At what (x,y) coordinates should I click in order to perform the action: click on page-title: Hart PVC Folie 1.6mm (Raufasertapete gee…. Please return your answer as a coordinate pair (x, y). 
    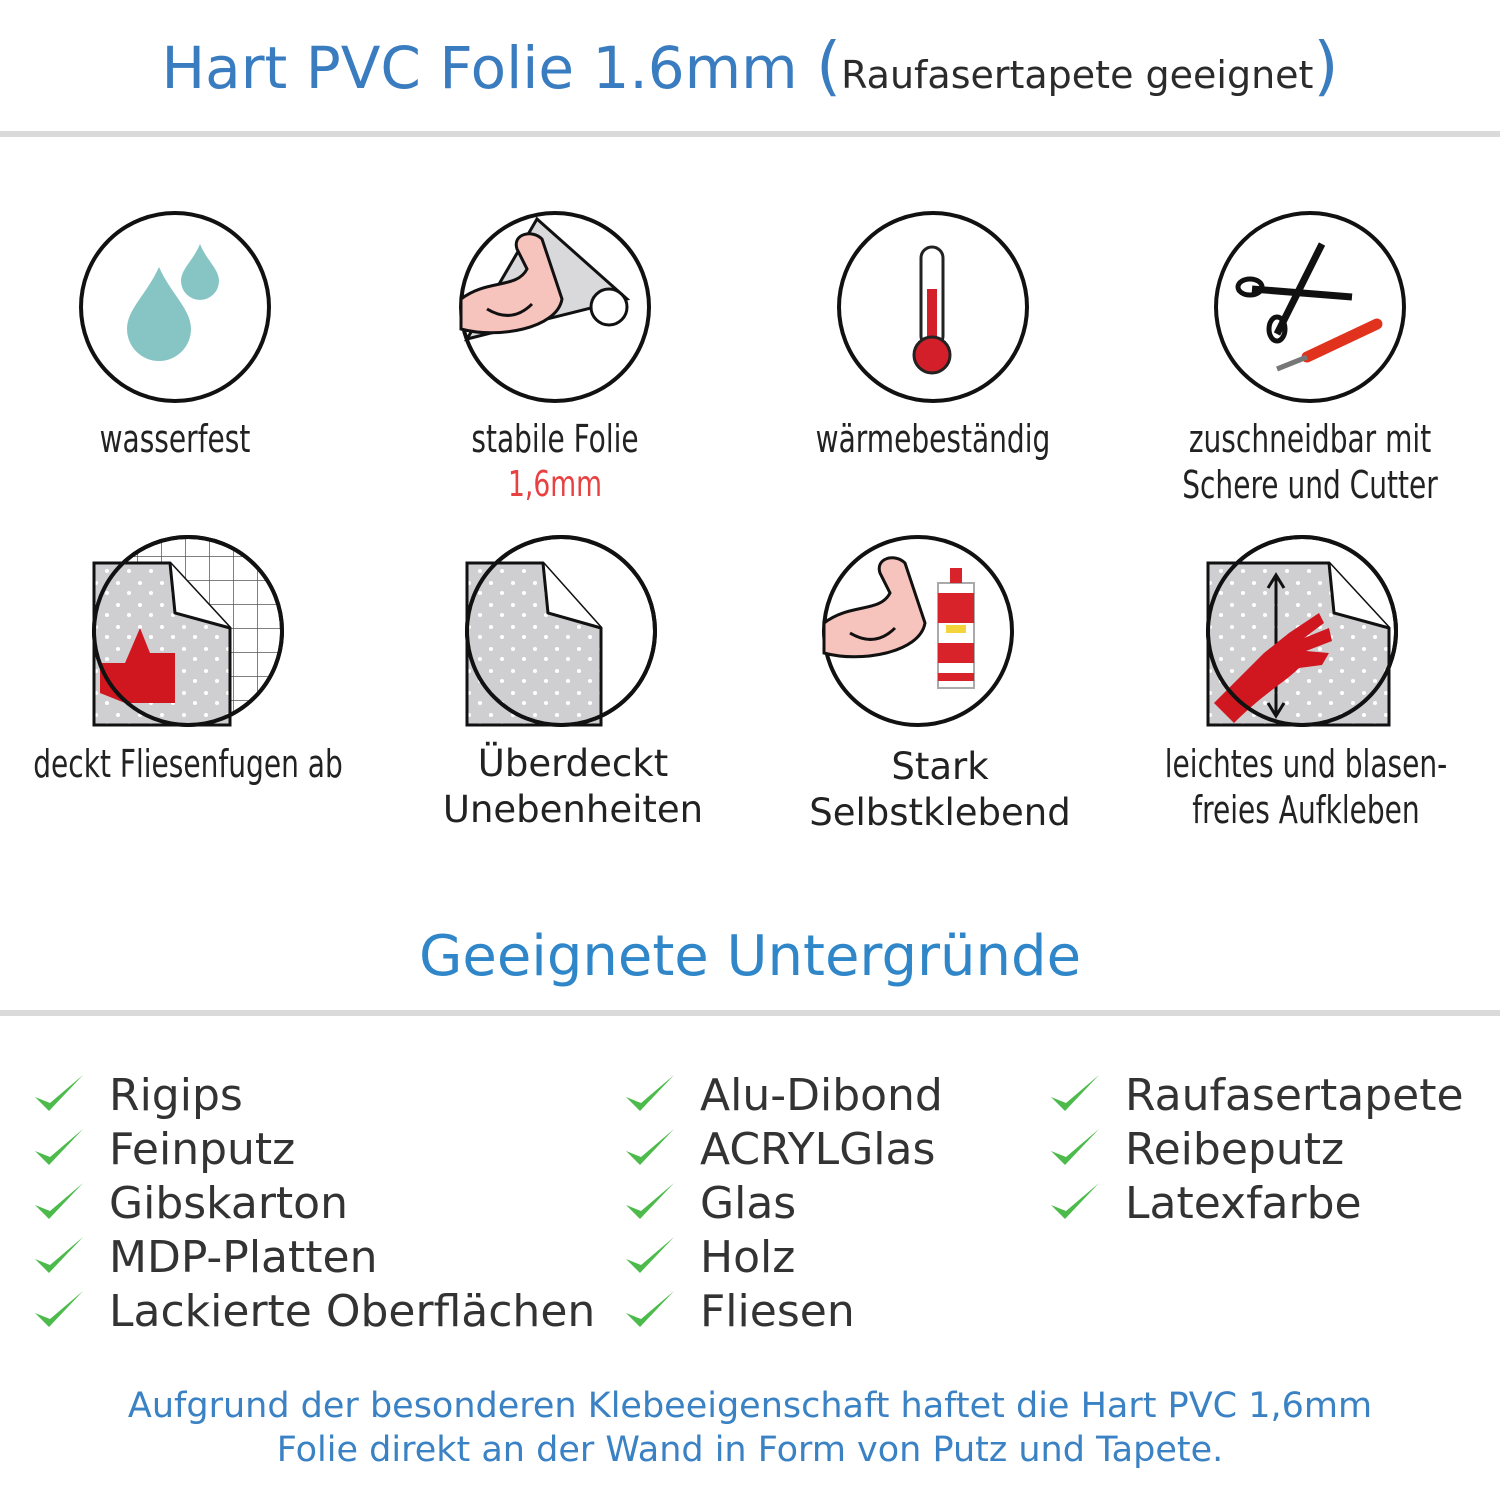
    Looking at the image, I should click on (750, 67).